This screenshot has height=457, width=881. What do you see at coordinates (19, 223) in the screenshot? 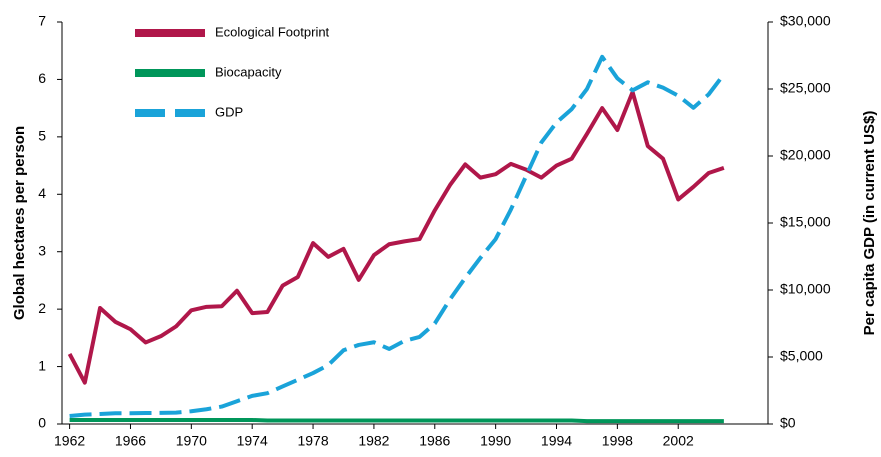
I see `y-axis-title: Global hectares per person` at bounding box center [19, 223].